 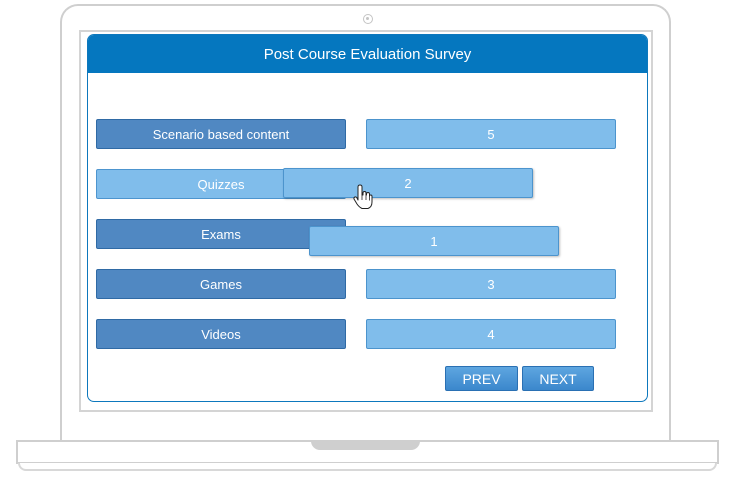 I want to click on value-tile-quizzes: 2, so click(x=408, y=183).